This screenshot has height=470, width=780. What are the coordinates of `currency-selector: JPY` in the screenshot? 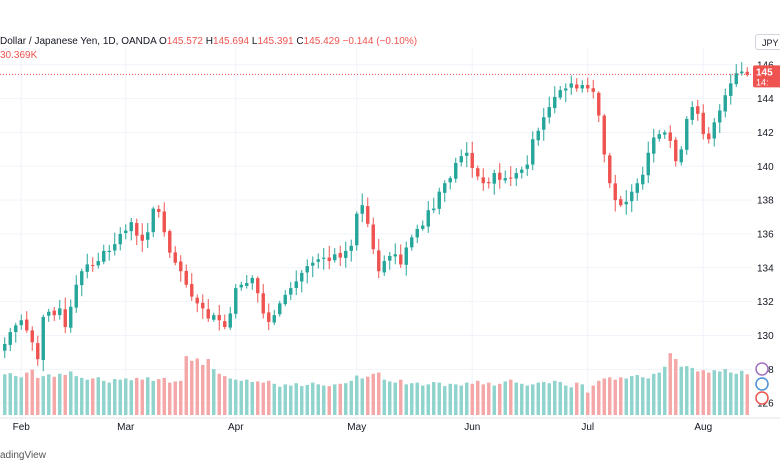 It's located at (767, 42).